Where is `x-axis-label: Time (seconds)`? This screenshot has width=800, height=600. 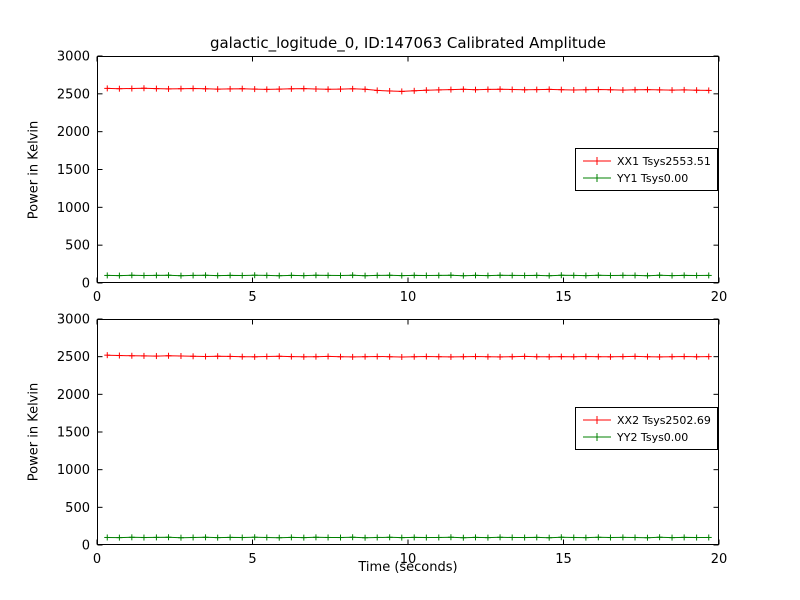 x-axis-label: Time (seconds) is located at coordinates (408, 567).